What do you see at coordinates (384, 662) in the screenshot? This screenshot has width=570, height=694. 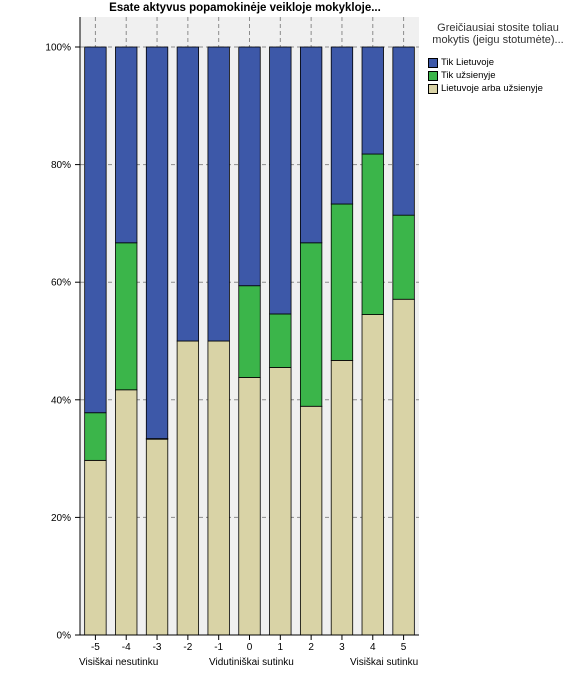 I see `x-group-label-right: Visiškai sutinku` at bounding box center [384, 662].